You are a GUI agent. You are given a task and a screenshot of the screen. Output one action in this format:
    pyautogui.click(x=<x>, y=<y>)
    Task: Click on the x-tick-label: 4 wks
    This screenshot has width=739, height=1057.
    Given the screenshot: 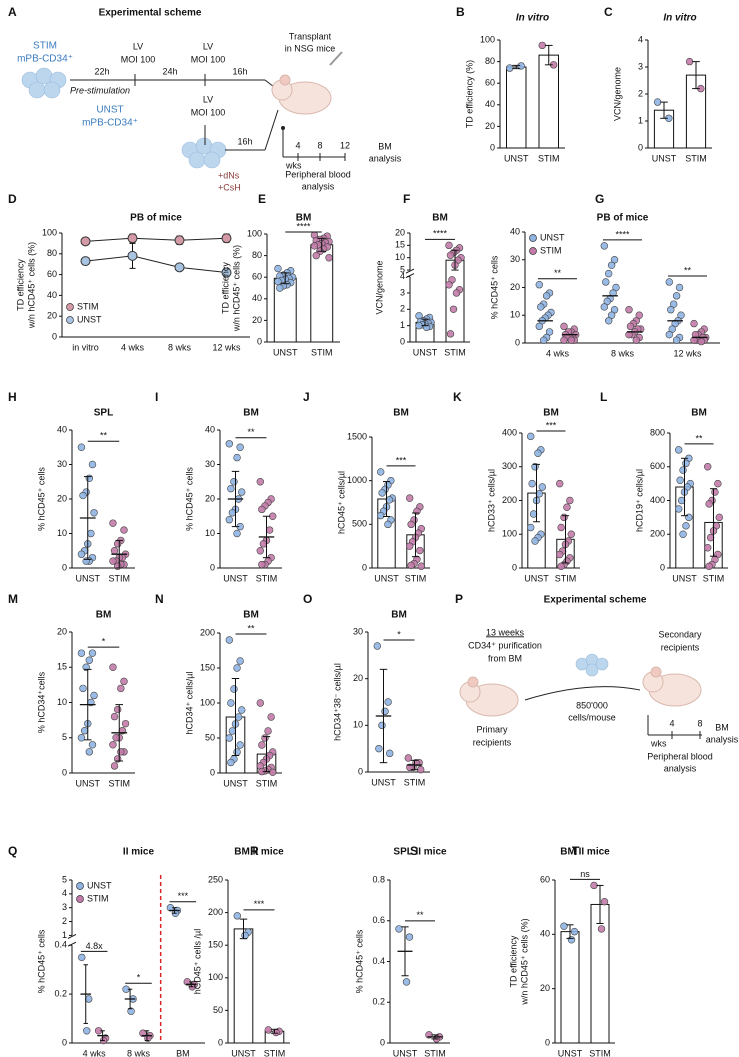 What is the action you would take?
    pyautogui.click(x=95, y=1052)
    